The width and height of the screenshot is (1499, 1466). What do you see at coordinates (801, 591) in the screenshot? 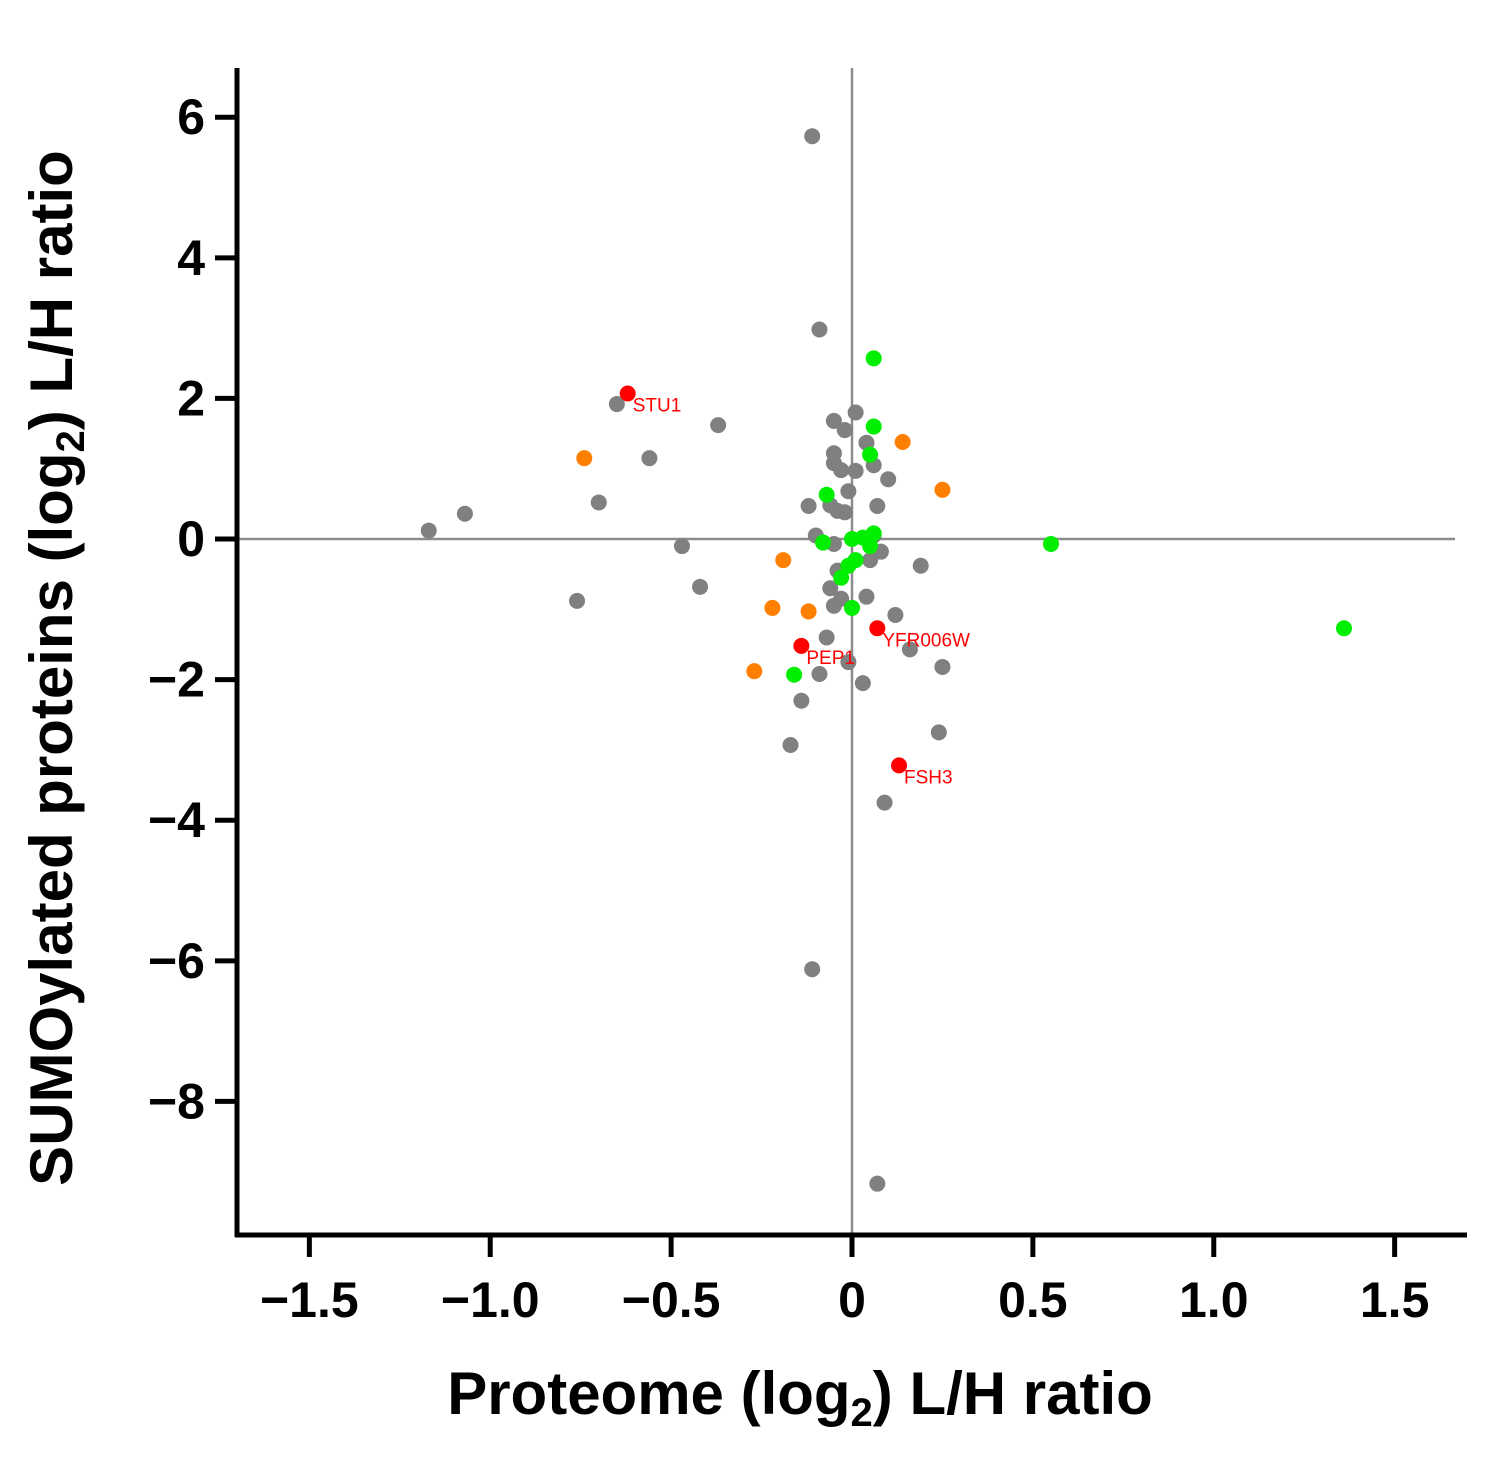
I see `point-labels: STU1 PEP1 YFR006W FSH3` at bounding box center [801, 591].